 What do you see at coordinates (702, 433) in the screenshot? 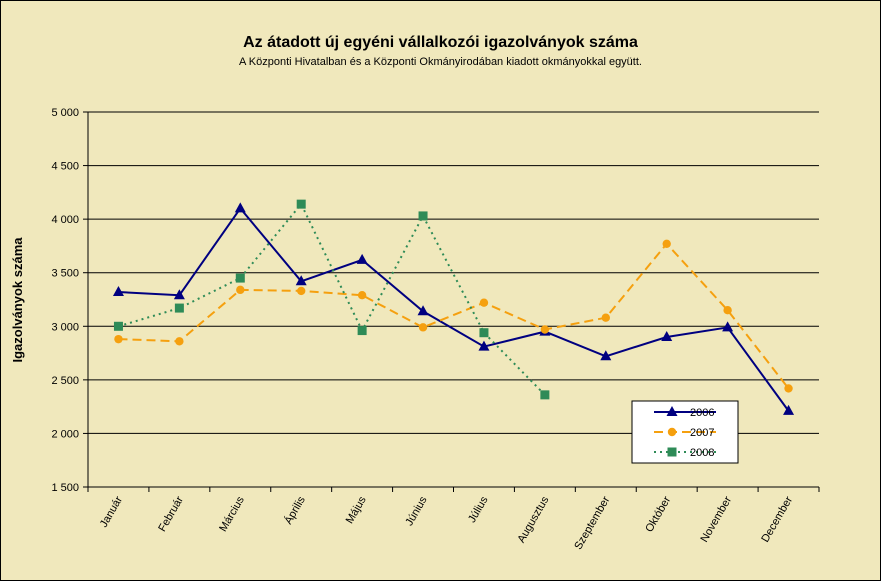
I see `legend-label: 2007` at bounding box center [702, 433].